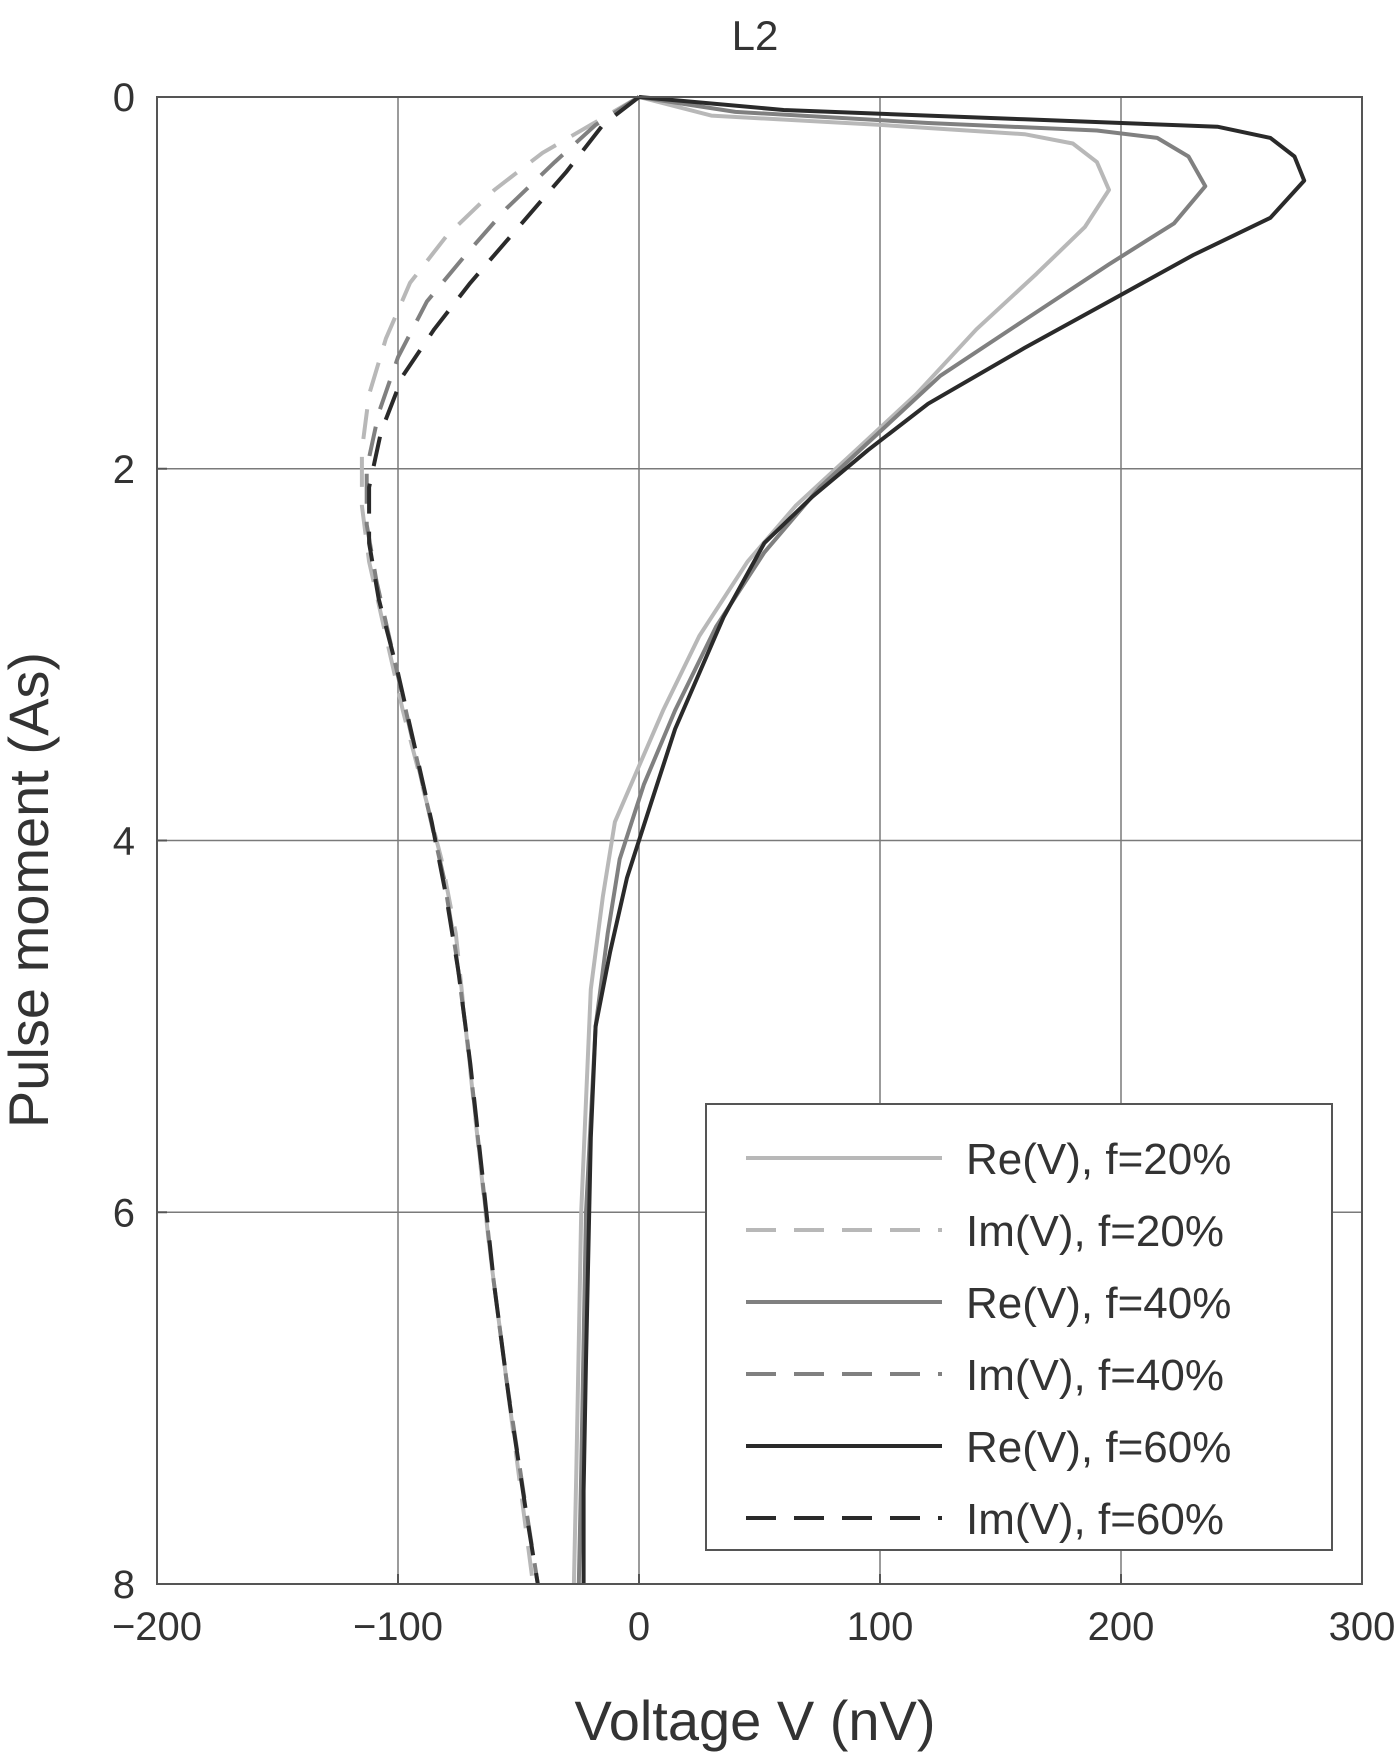  Describe the element at coordinates (1095, 1375) in the screenshot. I see `legend-label: Im(V), f=40%` at that location.